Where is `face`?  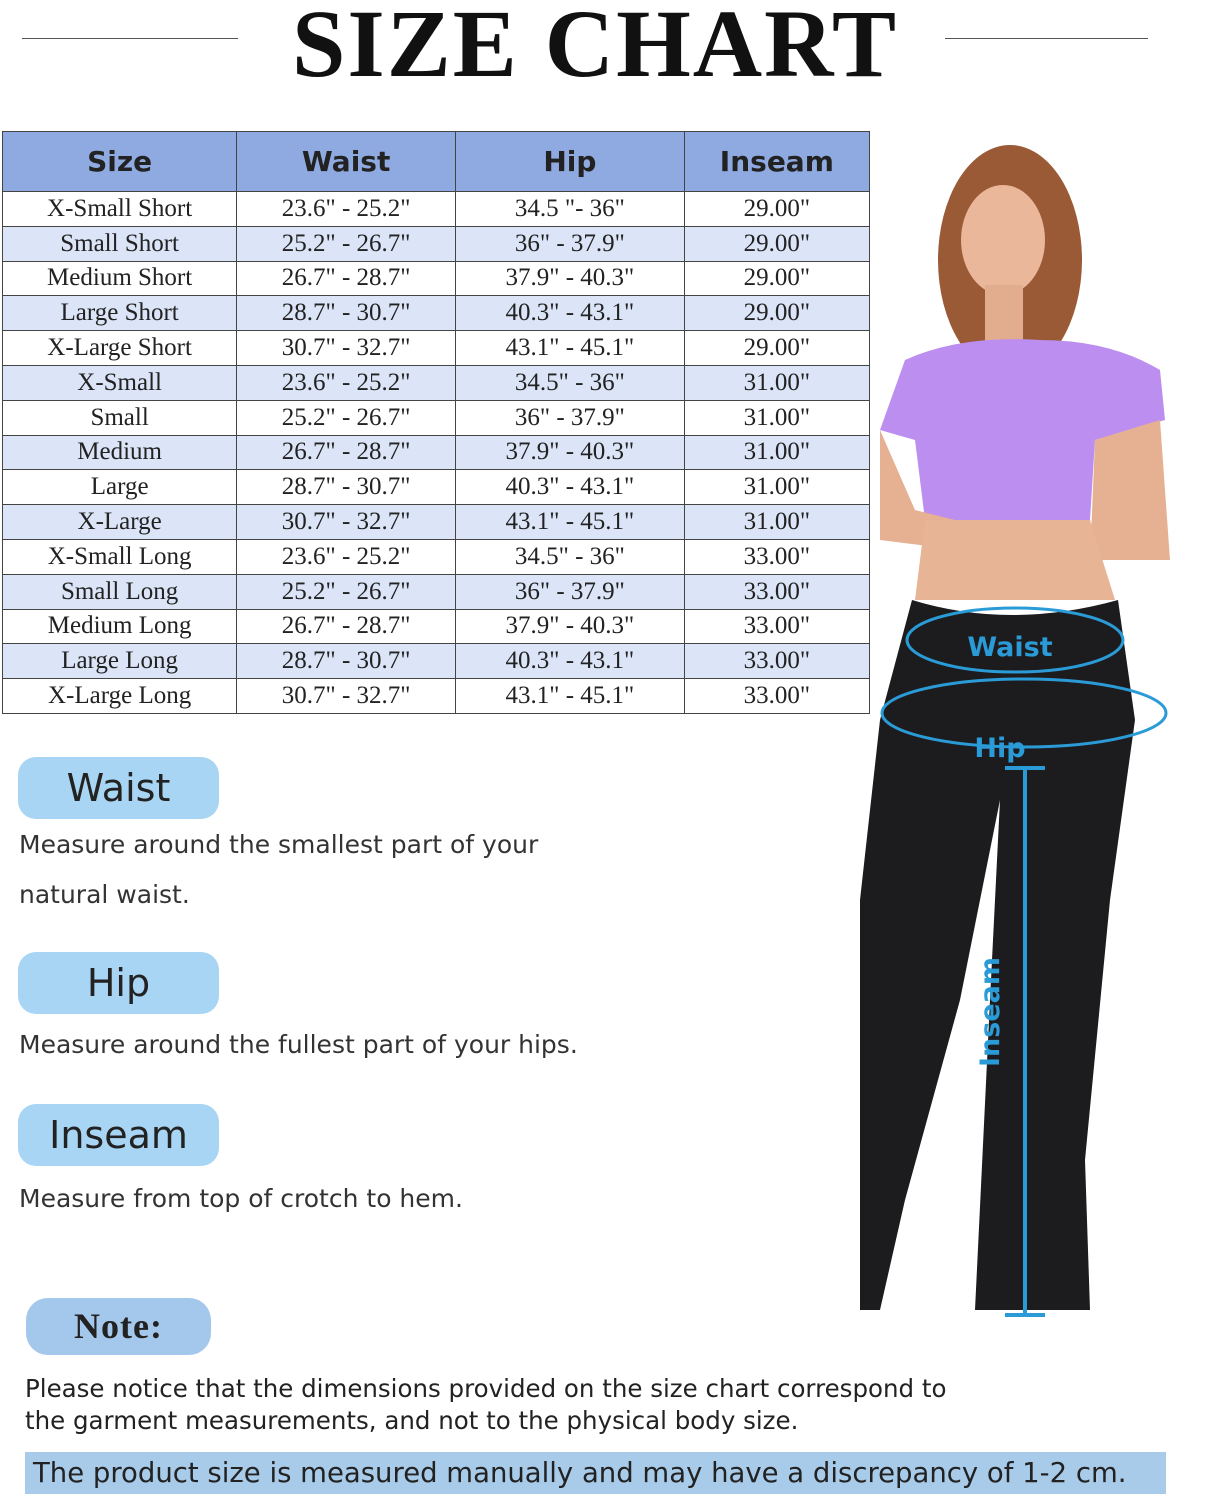
face is located at coordinates (1003, 240).